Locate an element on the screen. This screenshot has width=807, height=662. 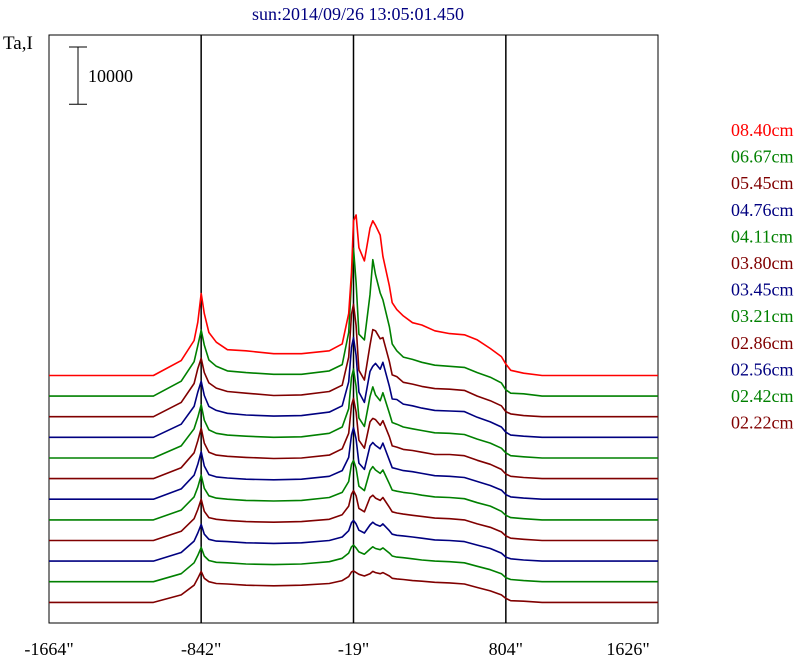
legend-entry: 04.11cm is located at coordinates (762, 236).